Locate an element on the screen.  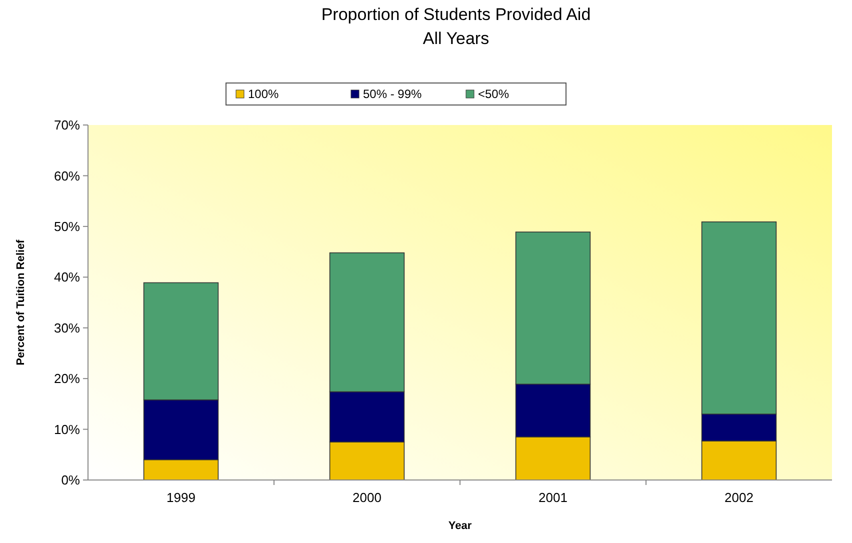
chart-subtitle: All Years is located at coordinates (456, 38).